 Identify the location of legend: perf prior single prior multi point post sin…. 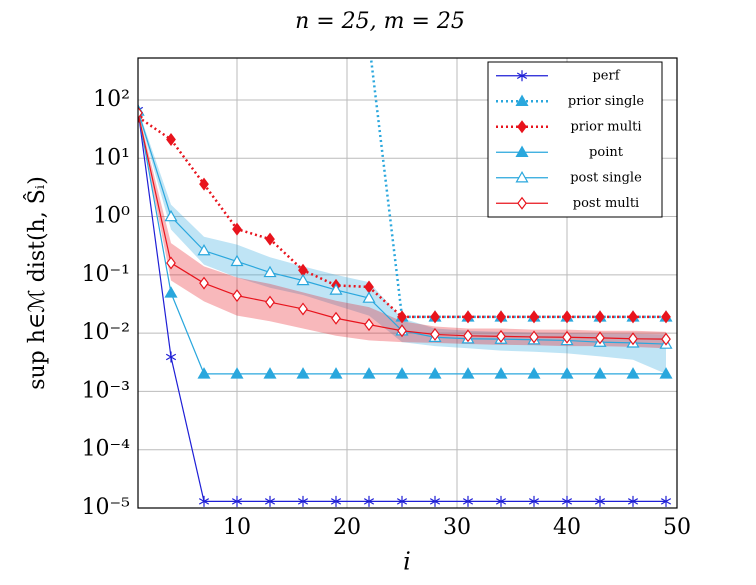
(575, 139).